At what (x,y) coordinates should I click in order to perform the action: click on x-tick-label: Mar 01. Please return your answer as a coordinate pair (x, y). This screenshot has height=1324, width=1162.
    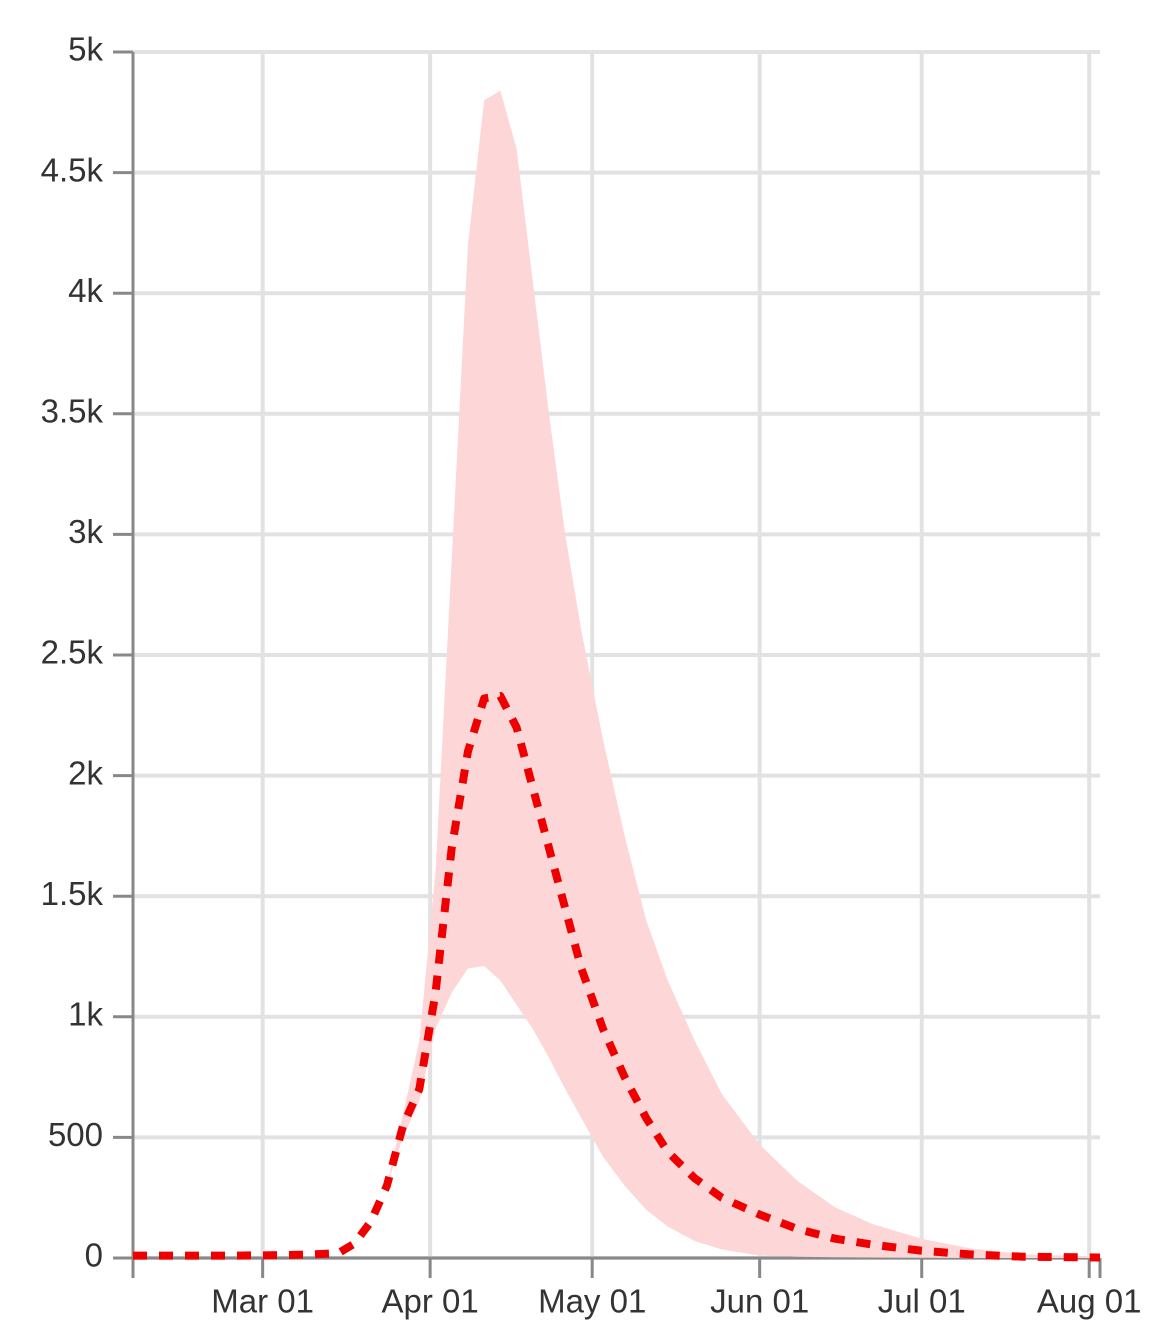
    Looking at the image, I should click on (262, 1301).